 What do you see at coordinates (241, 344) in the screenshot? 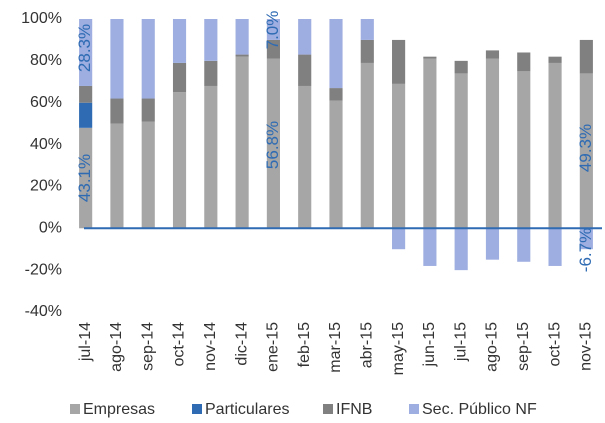
I see `x-tick-label: dic-14` at bounding box center [241, 344].